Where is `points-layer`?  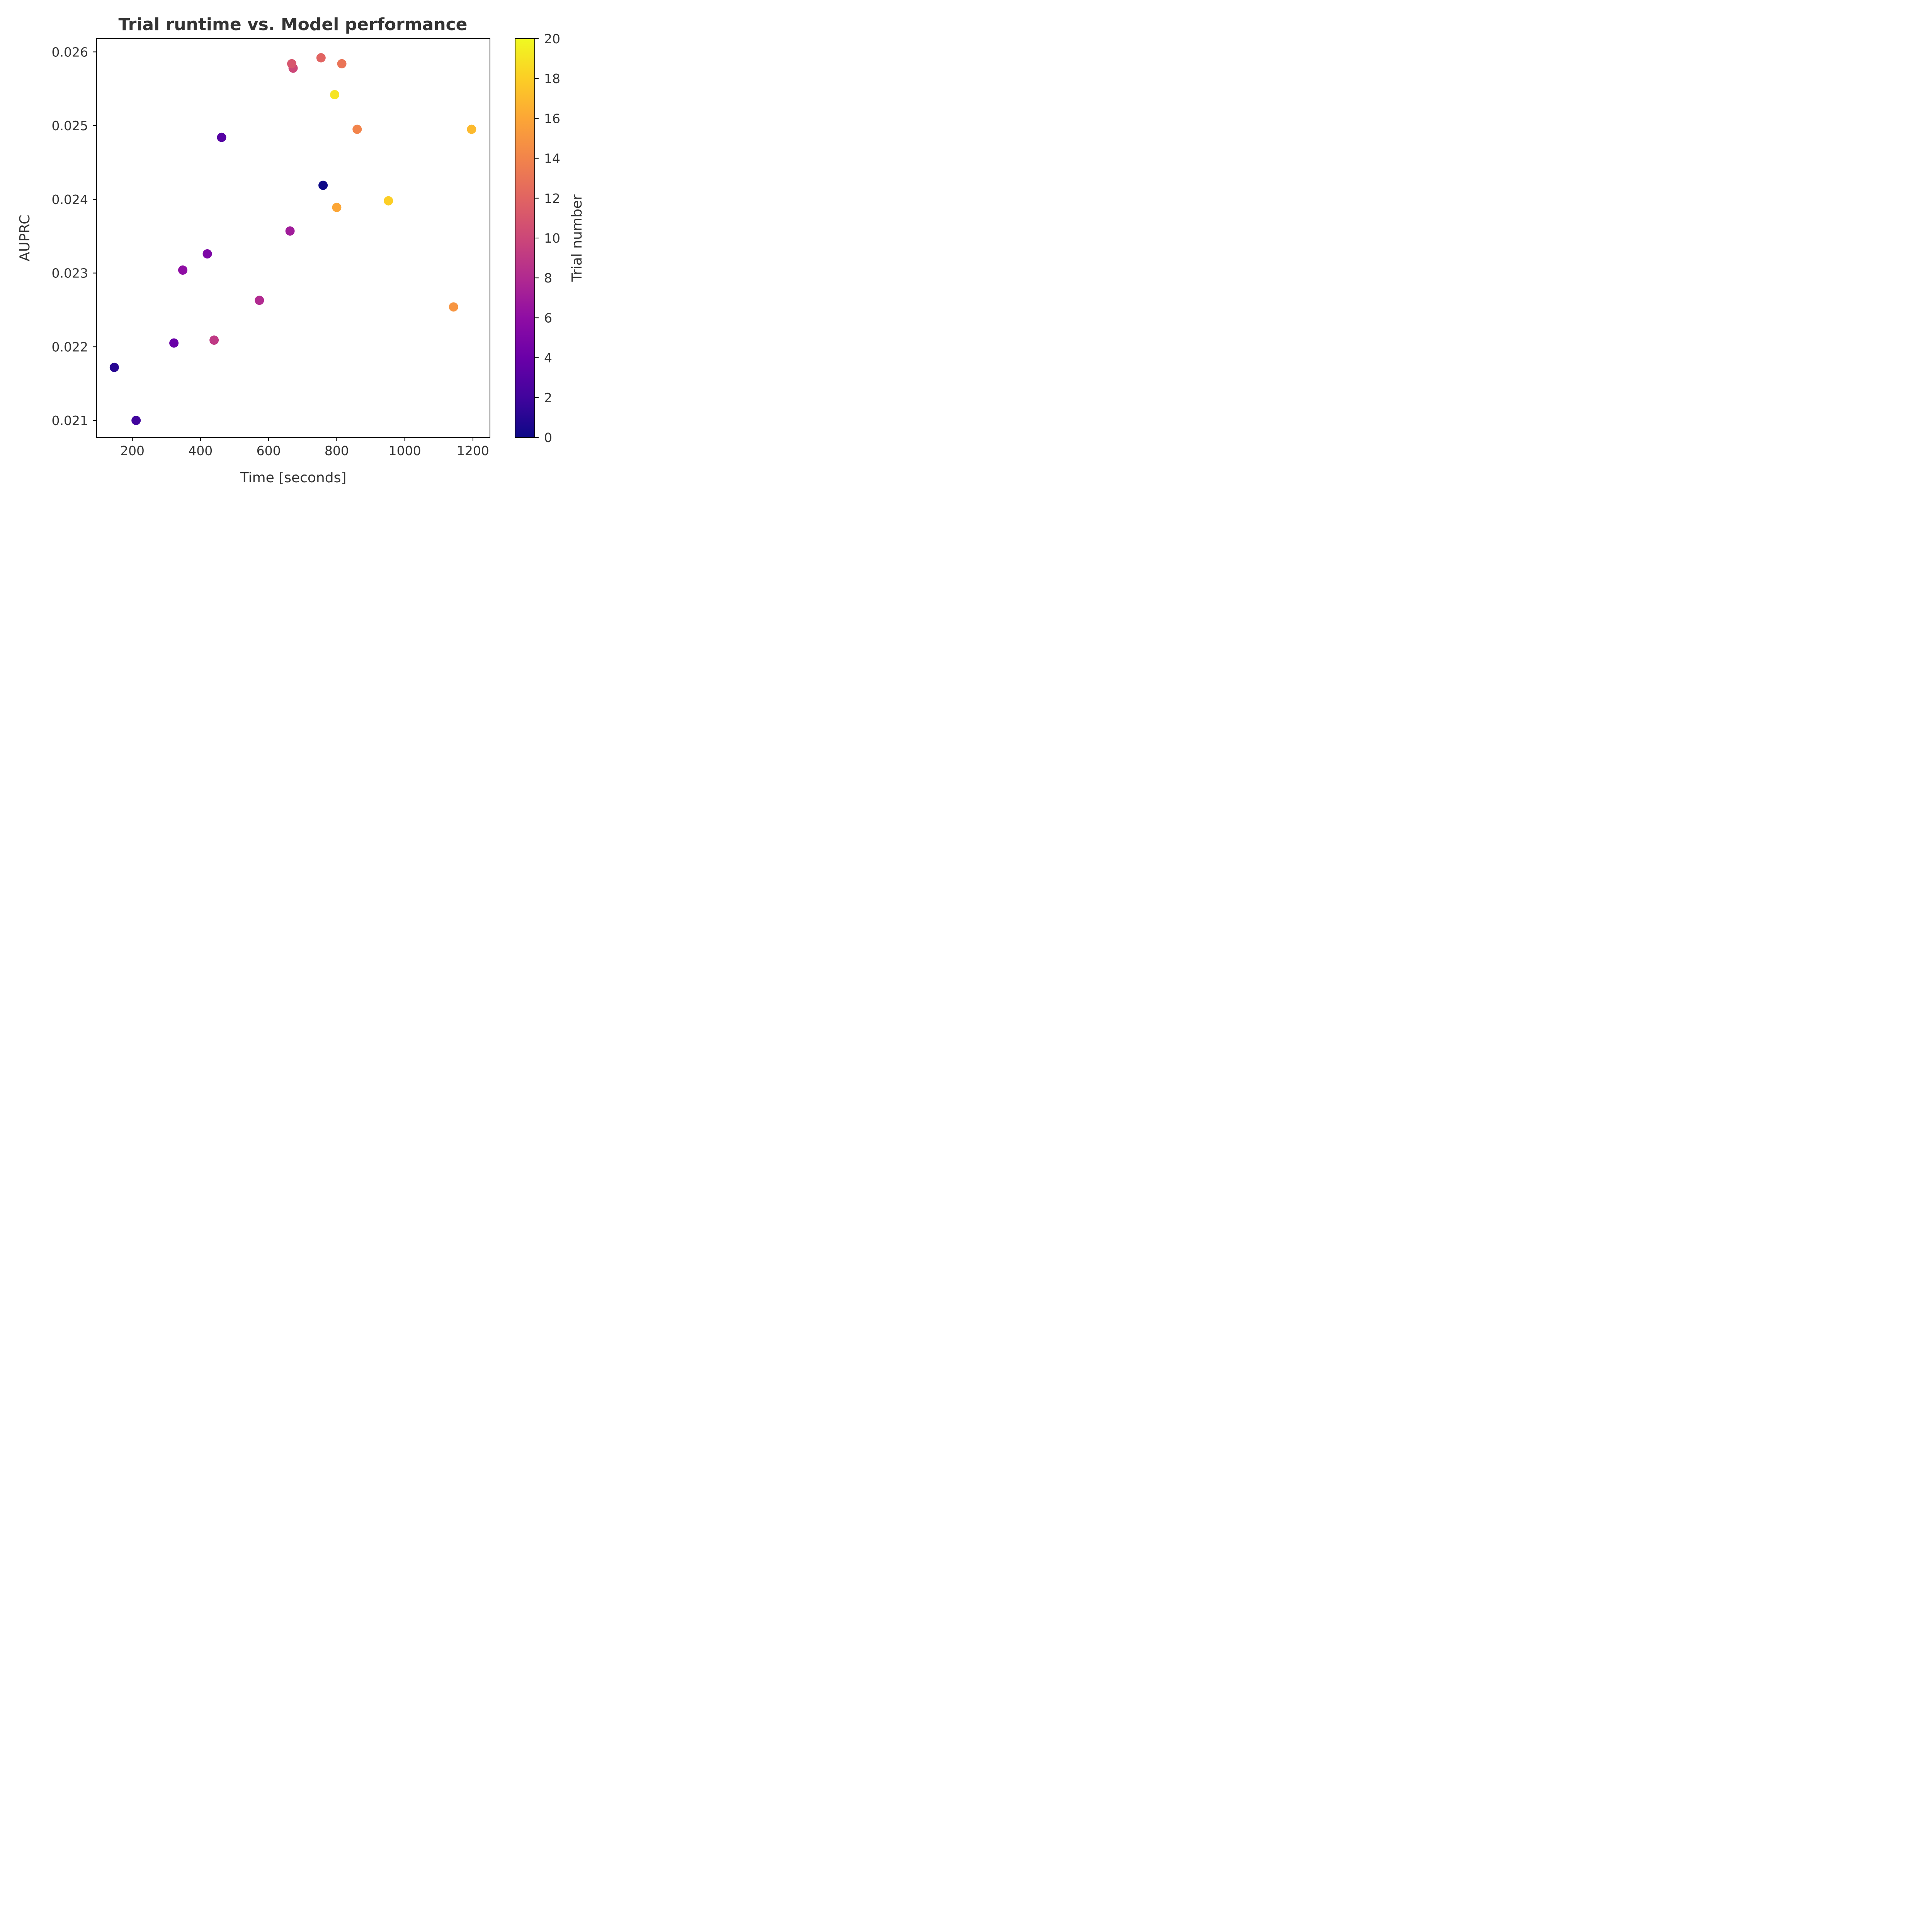 points-layer is located at coordinates (292, 239).